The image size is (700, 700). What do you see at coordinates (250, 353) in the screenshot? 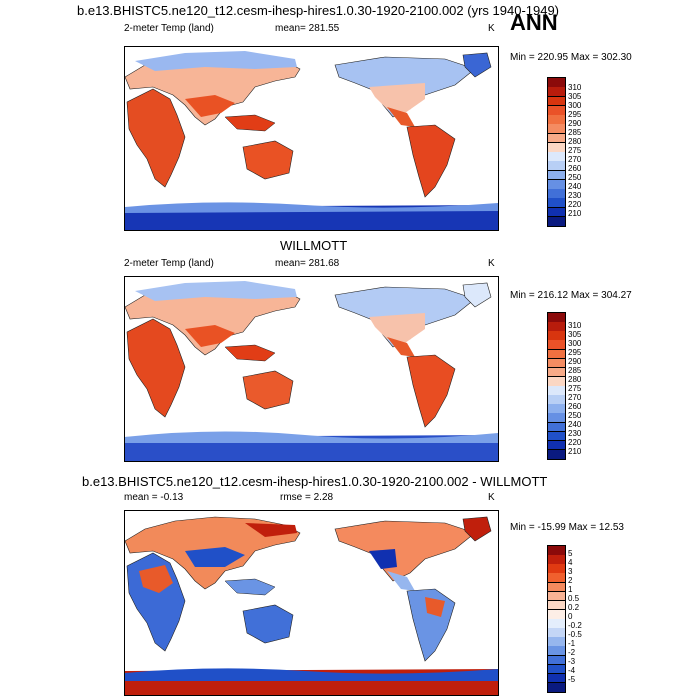
I see `panel2-indonesia` at bounding box center [250, 353].